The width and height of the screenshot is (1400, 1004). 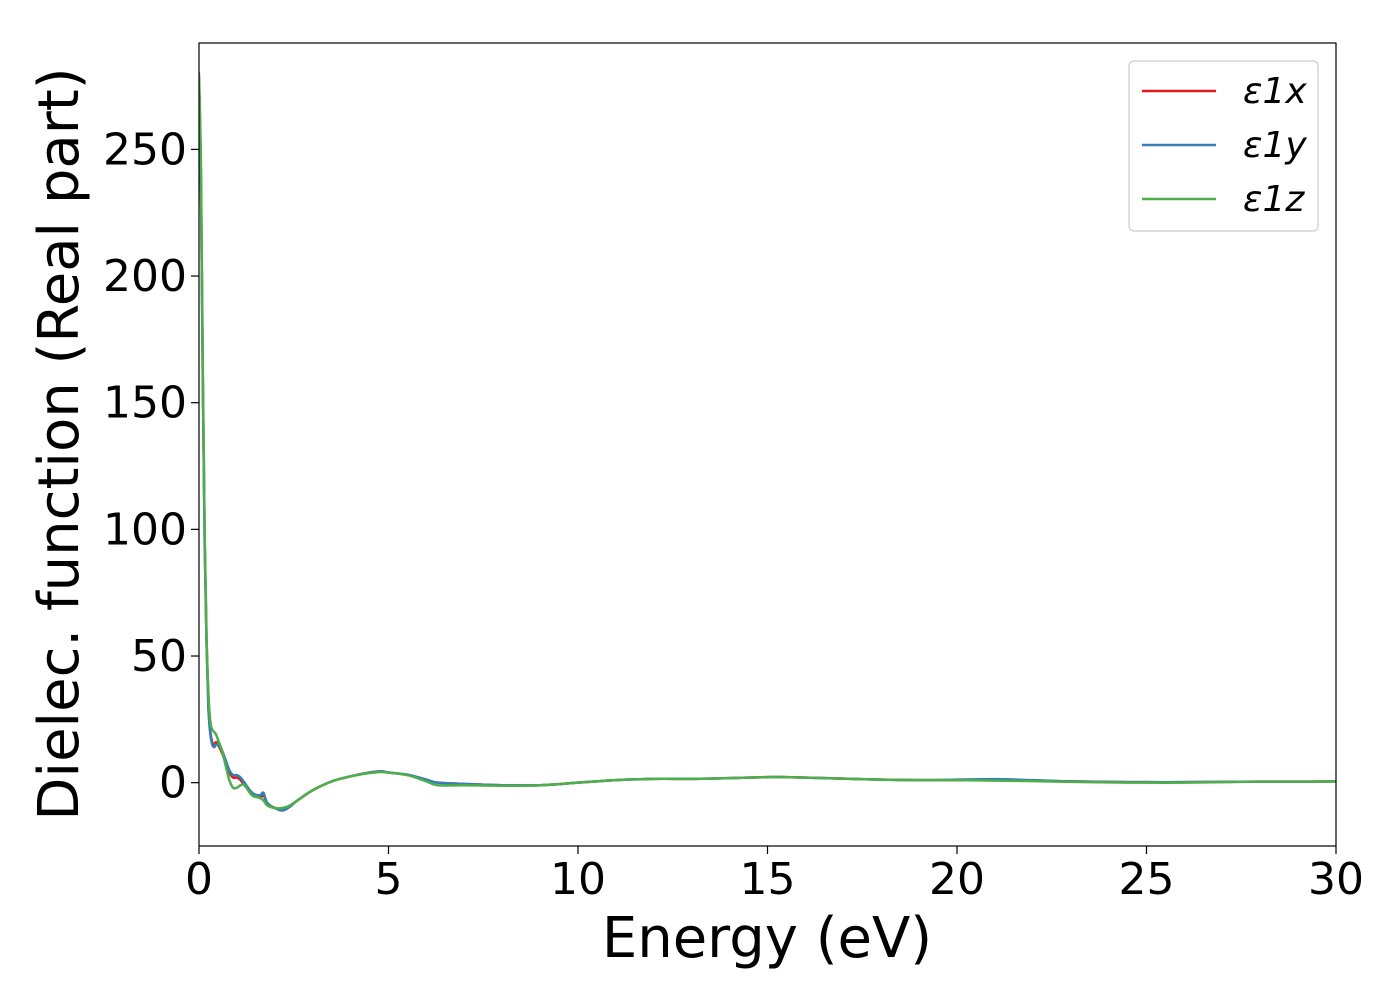 What do you see at coordinates (1336, 879) in the screenshot?
I see `x-tick-label: 30` at bounding box center [1336, 879].